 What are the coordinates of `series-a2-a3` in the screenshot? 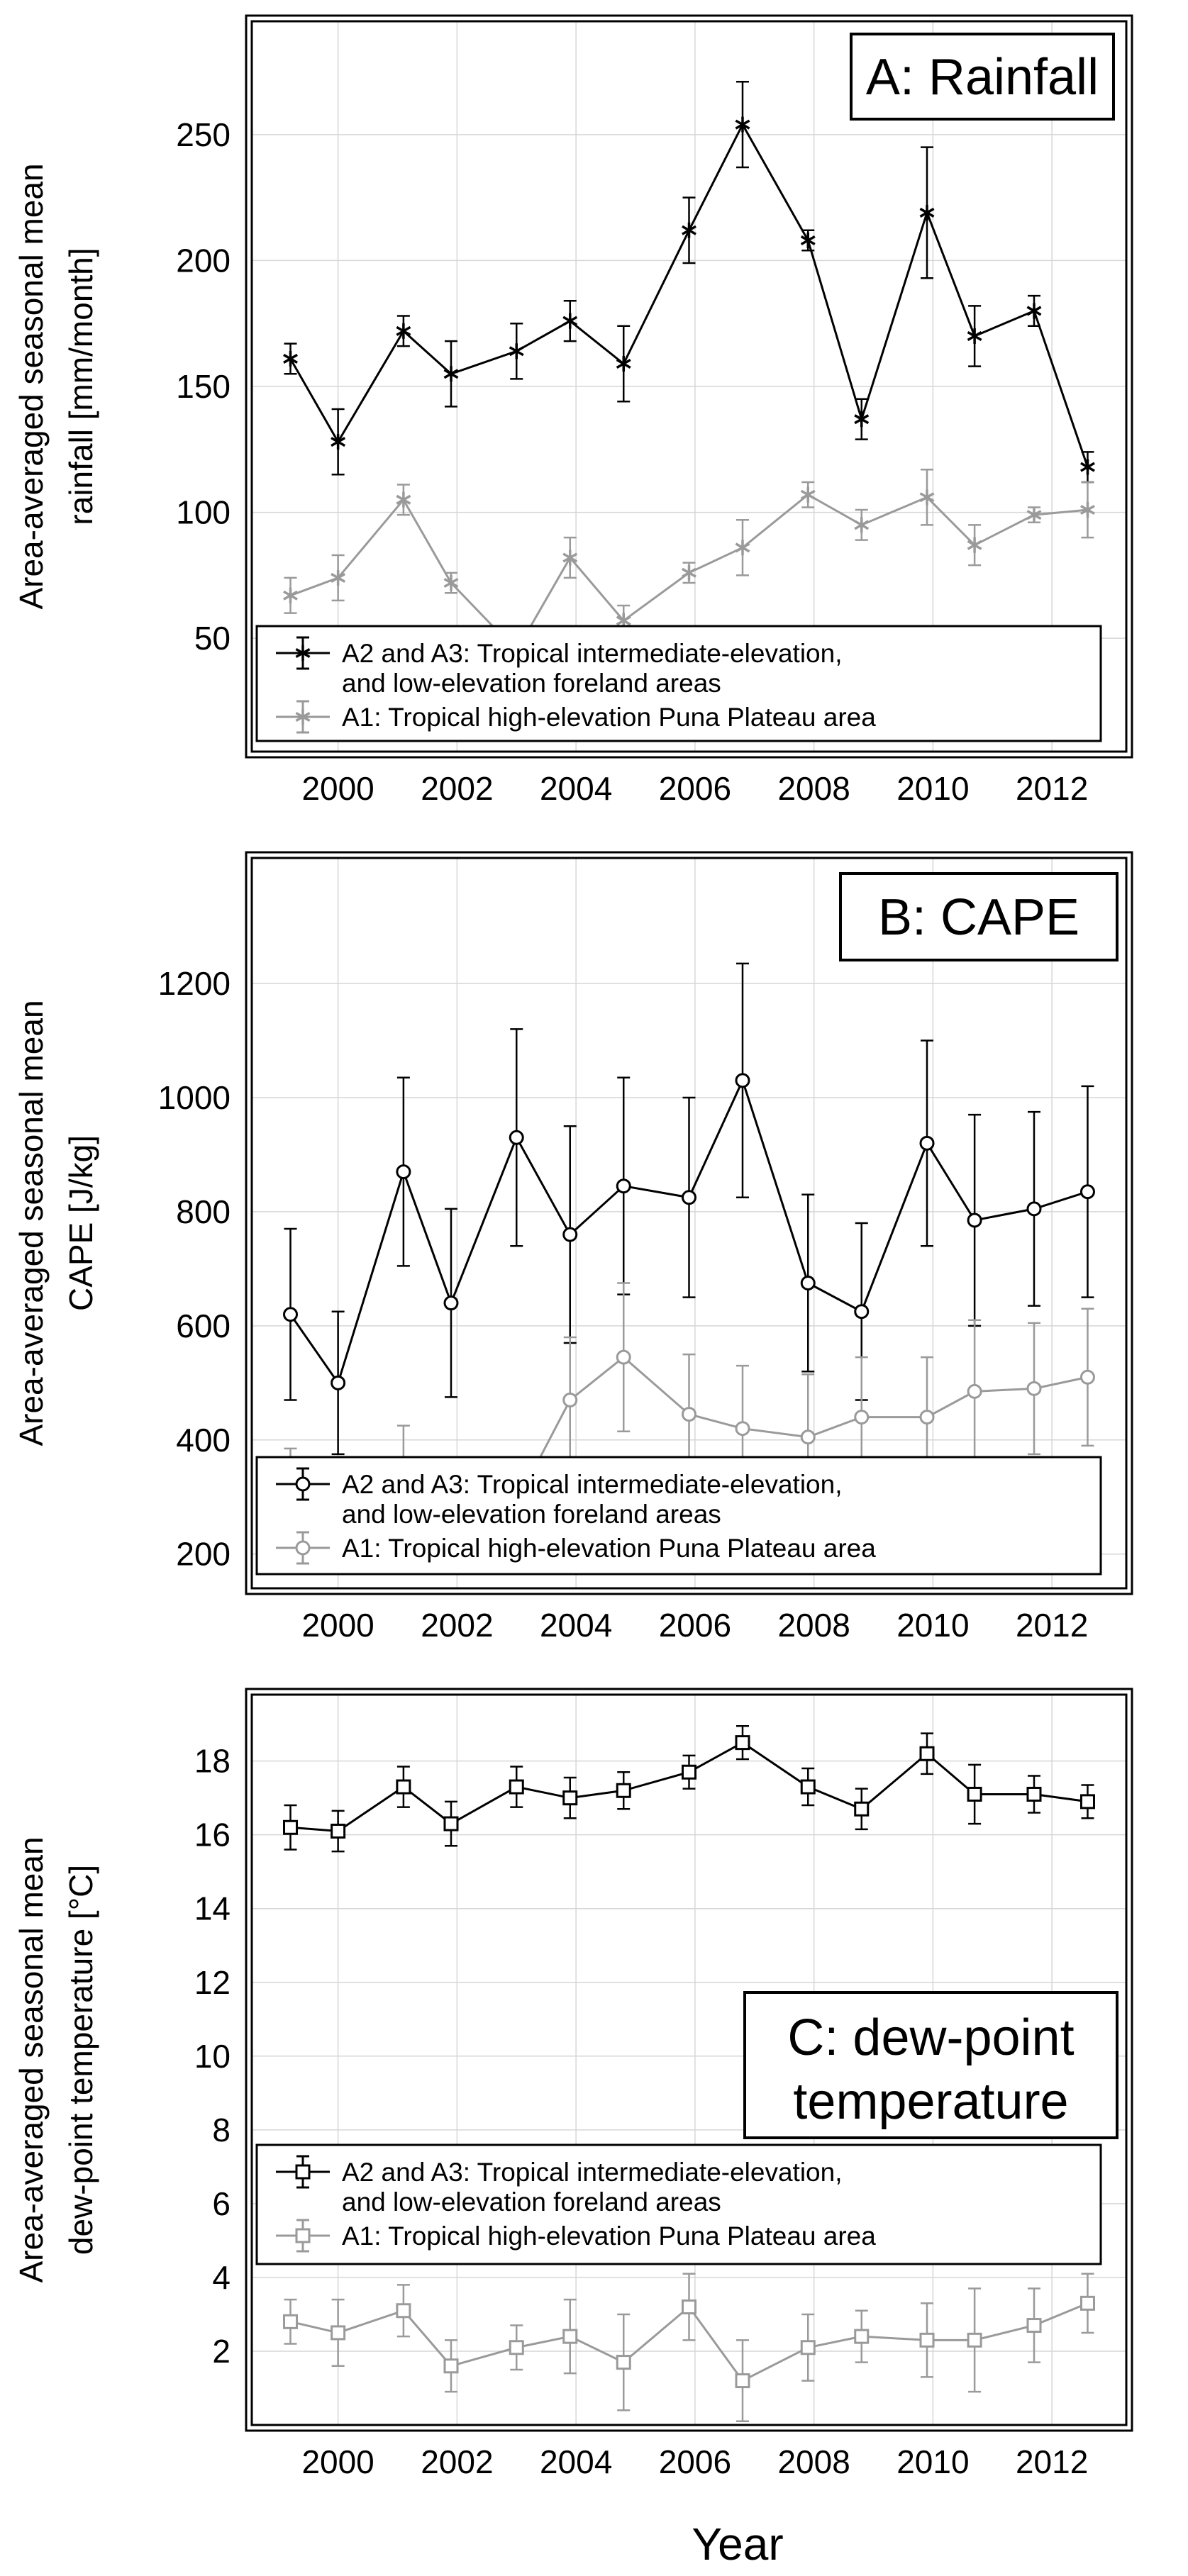 It's located at (689, 1788).